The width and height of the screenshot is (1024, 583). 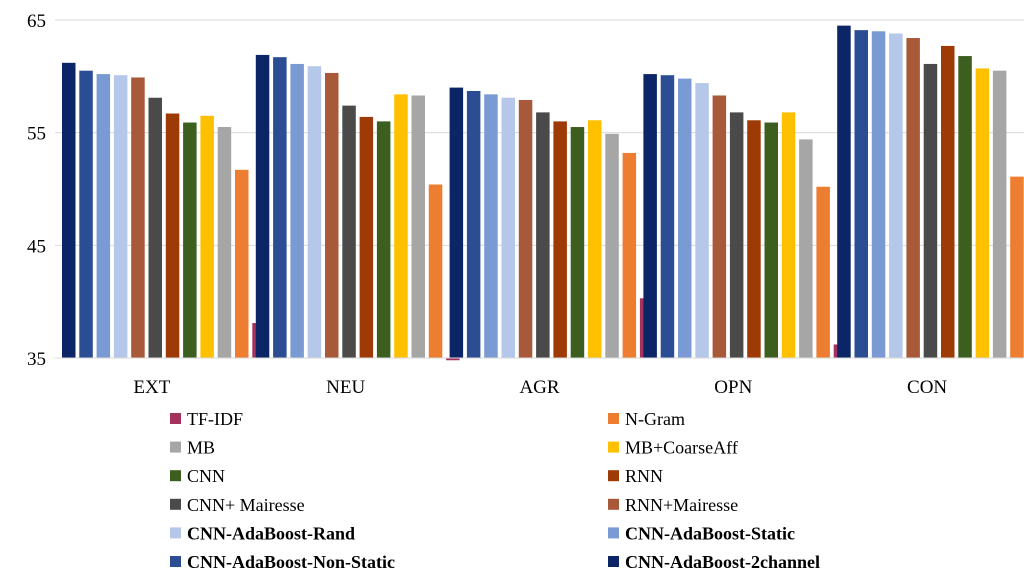 What do you see at coordinates (722, 562) in the screenshot?
I see `legend-label: CNN-AdaBoost-2channel` at bounding box center [722, 562].